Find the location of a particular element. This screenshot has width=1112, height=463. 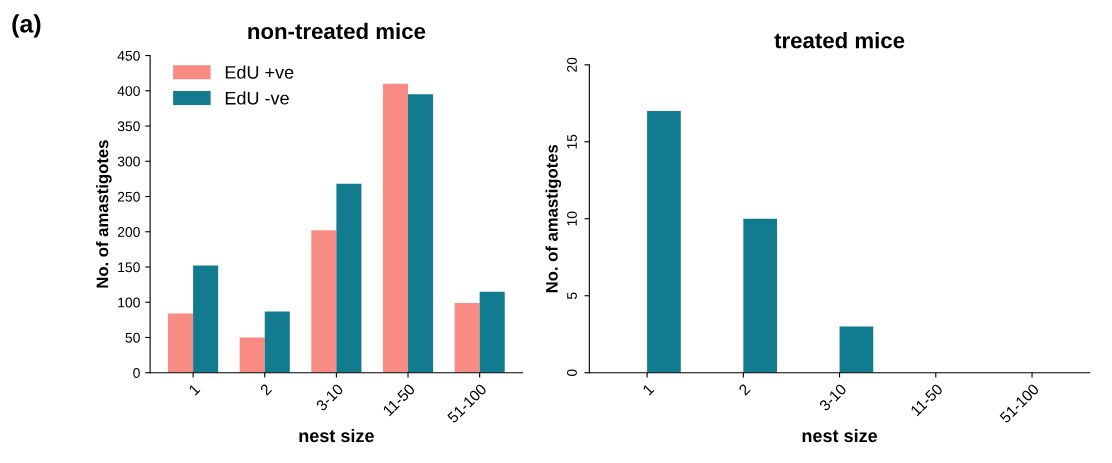

legend-label: EdU +ve is located at coordinates (259, 72).